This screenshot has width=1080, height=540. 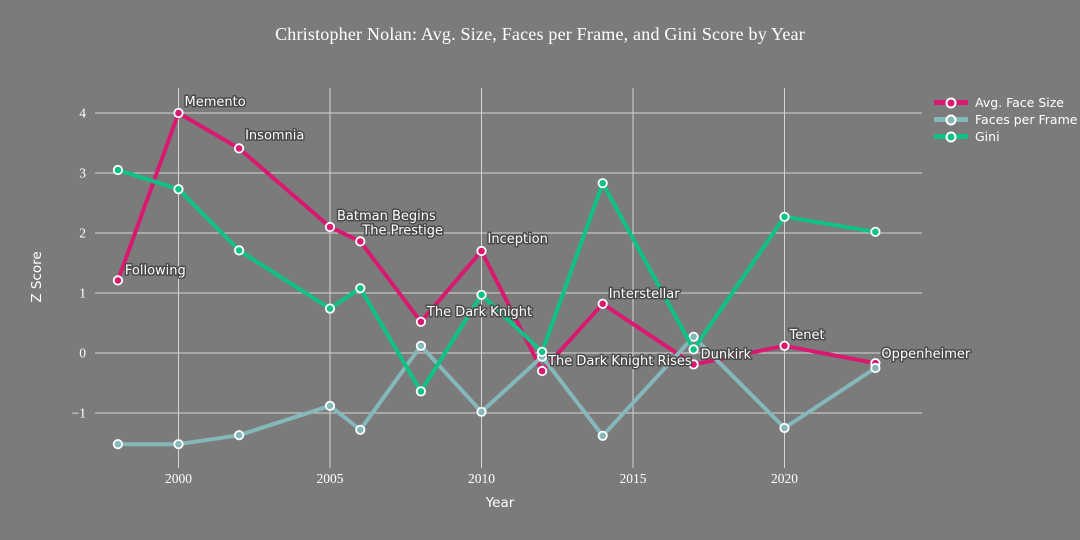 What do you see at coordinates (784, 345) in the screenshot?
I see `data-point-avg-face-size-2020` at bounding box center [784, 345].